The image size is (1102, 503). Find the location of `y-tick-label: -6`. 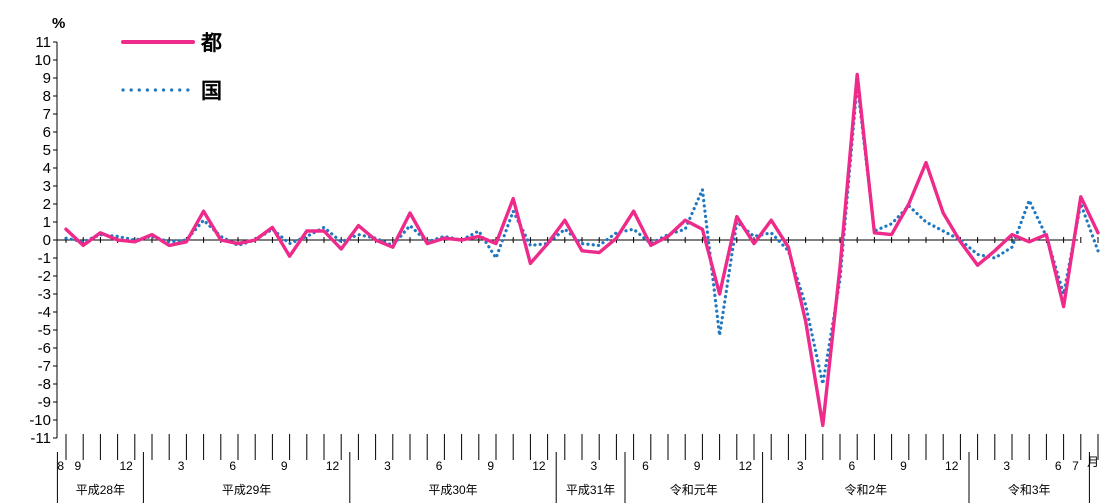

y-tick-label: -6 is located at coordinates (44, 348).